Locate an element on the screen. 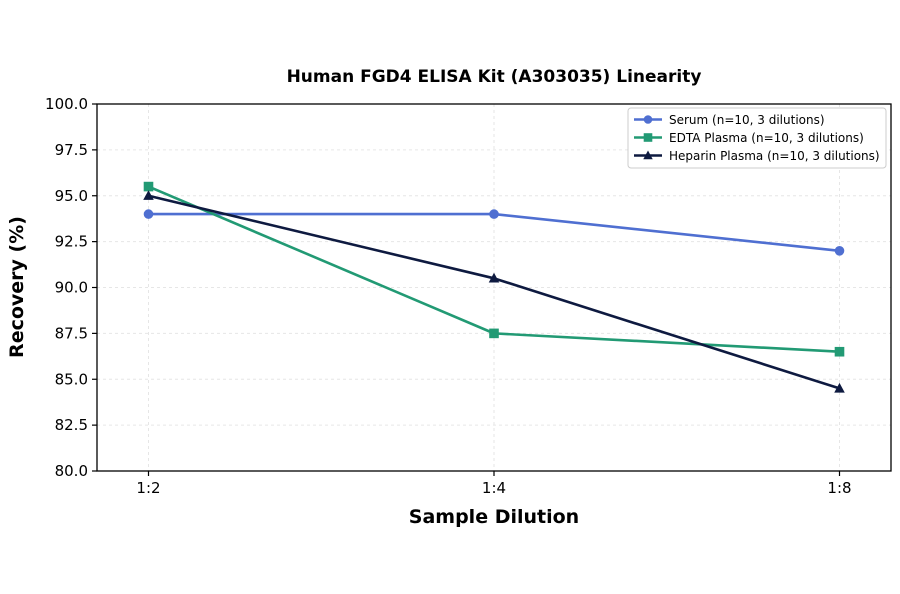  chart-title: Human FGD4 ELISA Kit (A303035) Linearity is located at coordinates (494, 77).